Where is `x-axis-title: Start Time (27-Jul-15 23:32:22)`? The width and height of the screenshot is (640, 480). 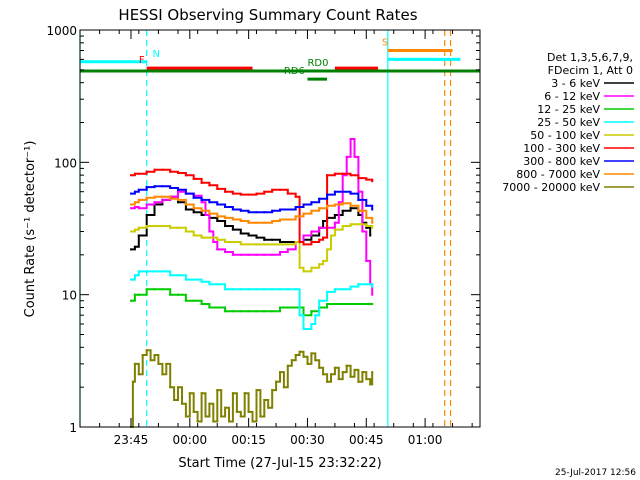
x-axis-title: Start Time (27-Jul-15 23:32:22) is located at coordinates (279, 463).